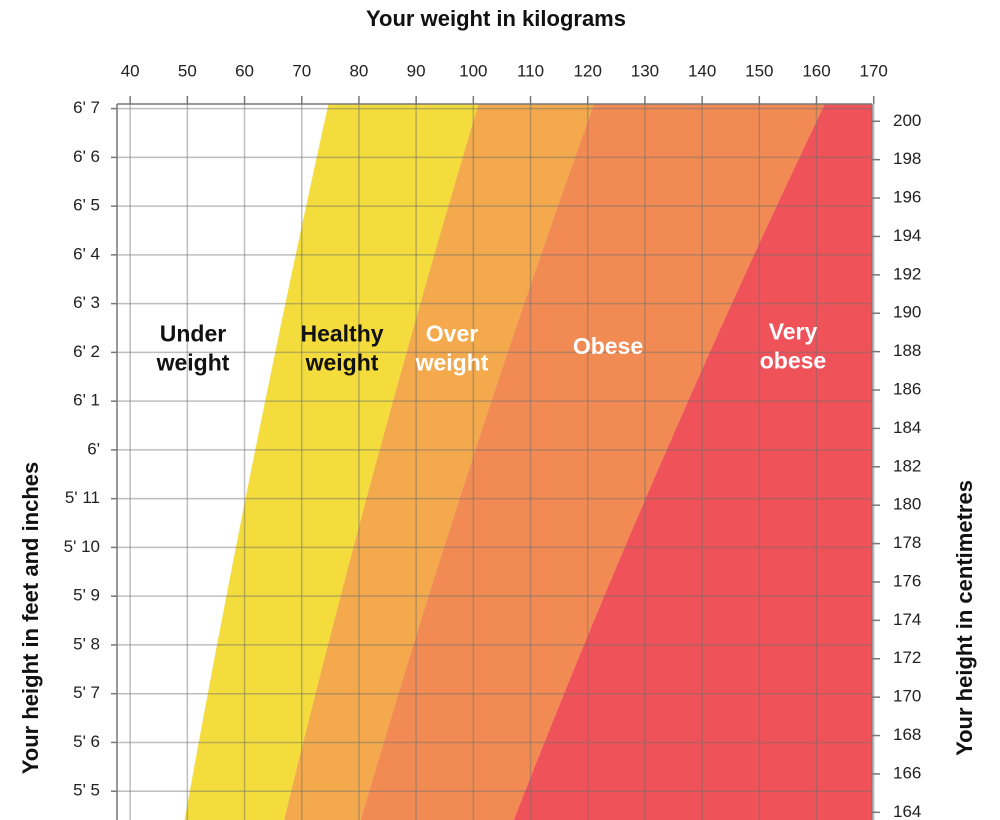 Image resolution: width=1000 pixels, height=820 pixels. I want to click on x-tick-label: 70, so click(301, 70).